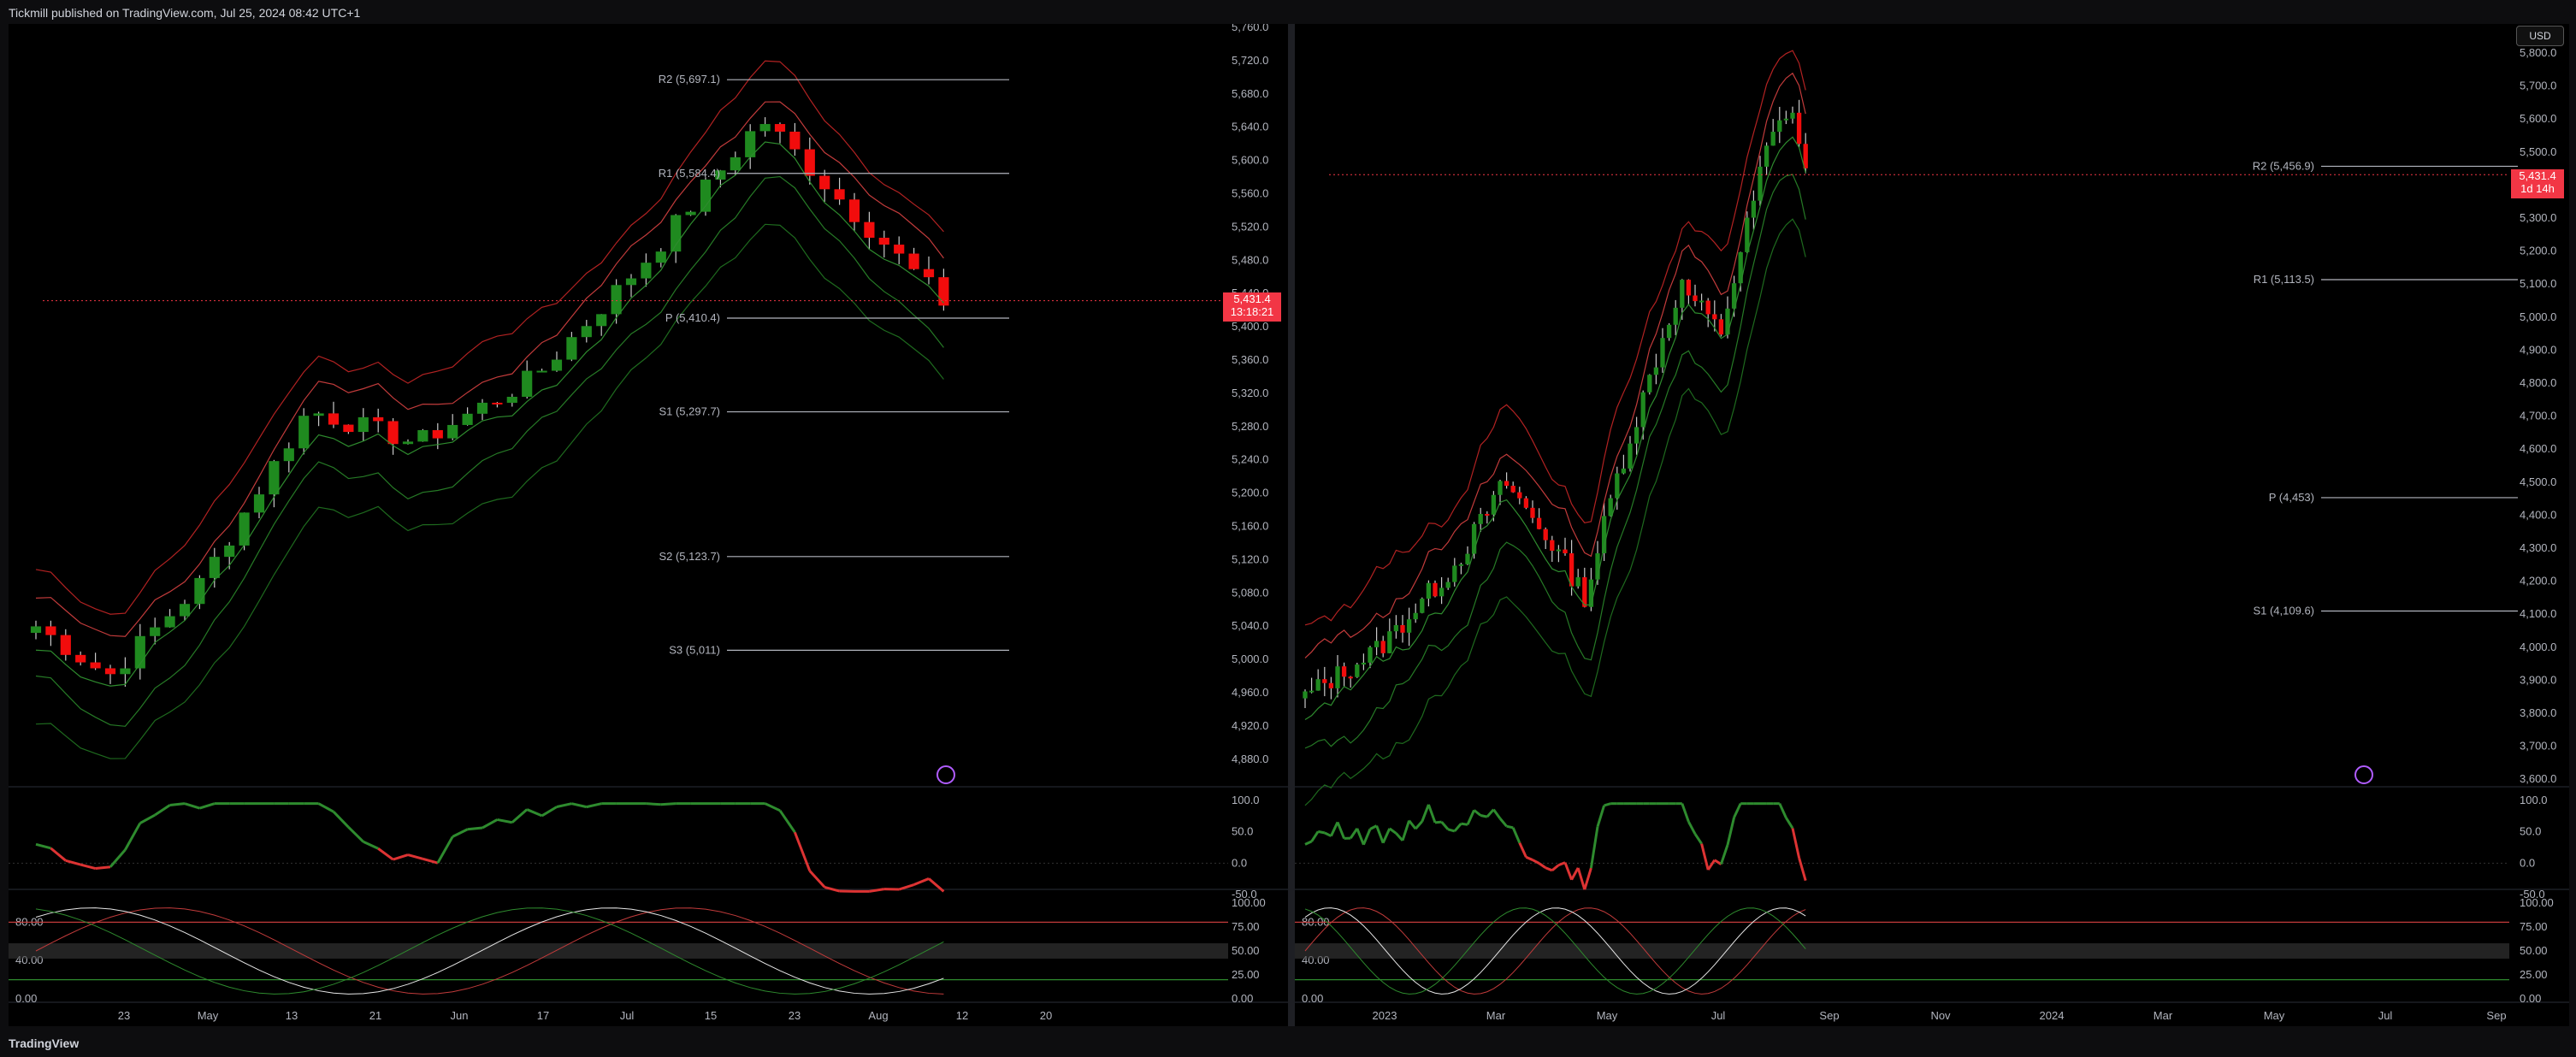  Describe the element at coordinates (208, 1016) in the screenshot. I see `left-time-axis-label: May` at that location.